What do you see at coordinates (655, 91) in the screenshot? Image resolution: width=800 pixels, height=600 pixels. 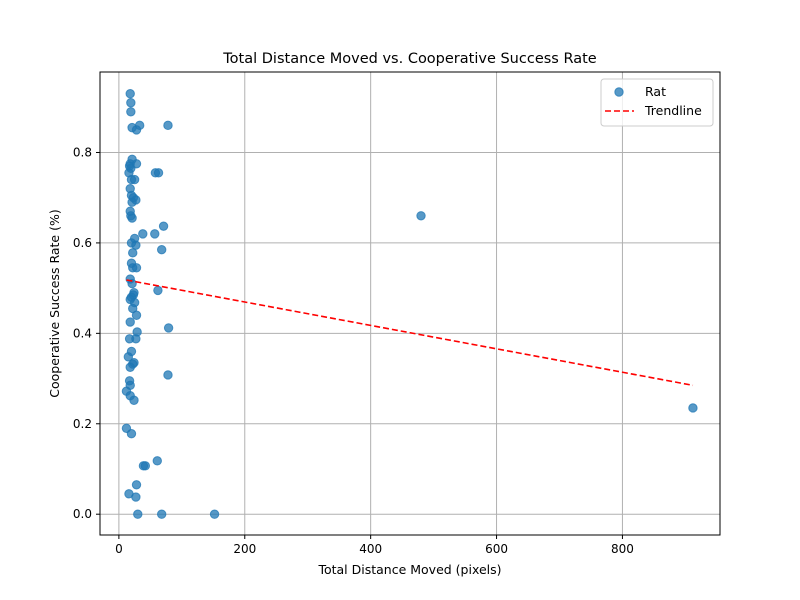 I see `legend-label-rat: Rat` at bounding box center [655, 91].